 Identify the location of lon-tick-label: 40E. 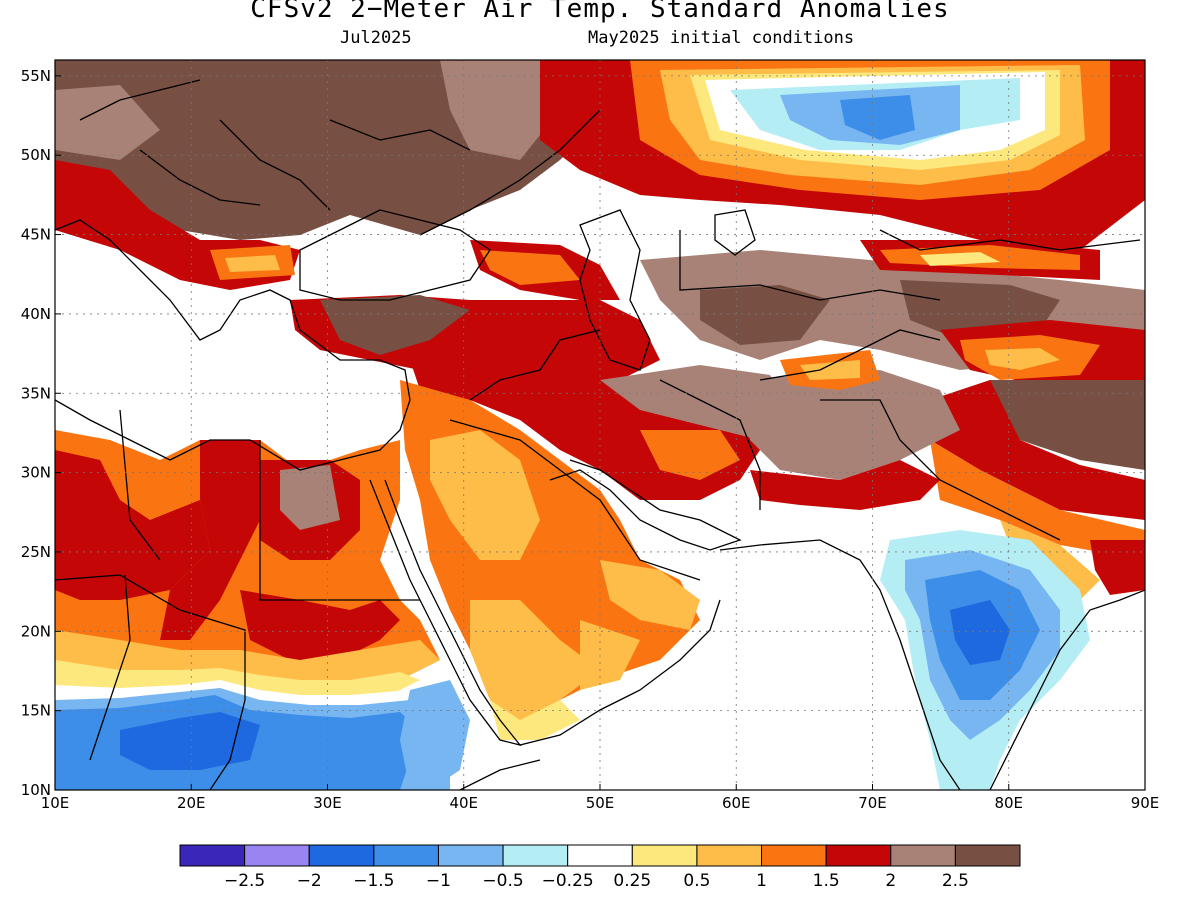
(463, 803).